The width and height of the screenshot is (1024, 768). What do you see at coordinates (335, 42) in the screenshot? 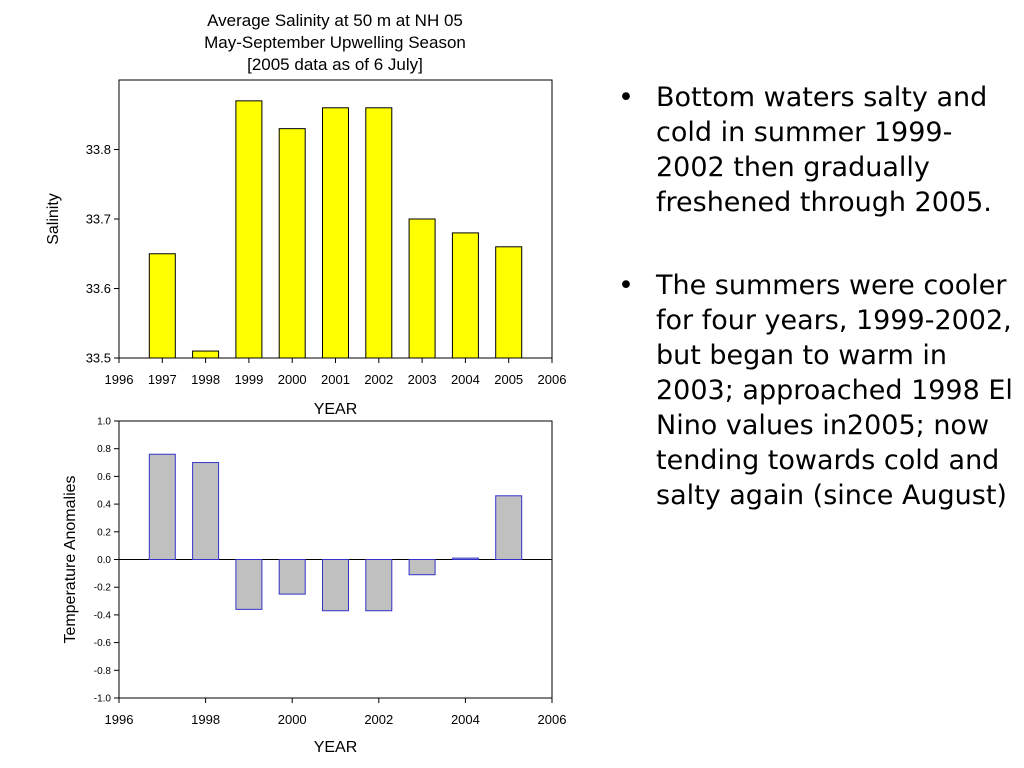
I see `chart-title: May-September Upwelling Season` at bounding box center [335, 42].